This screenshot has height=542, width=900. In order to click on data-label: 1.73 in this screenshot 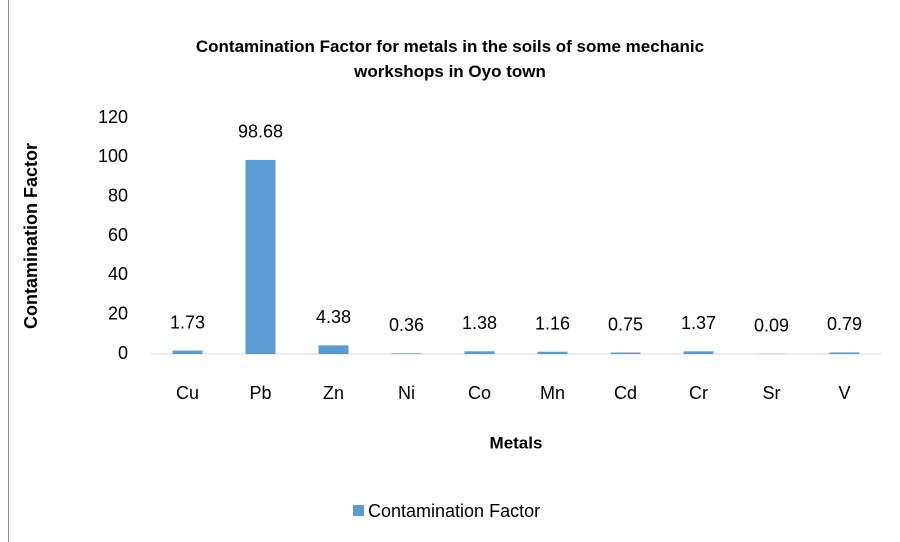, I will do `click(187, 322)`.